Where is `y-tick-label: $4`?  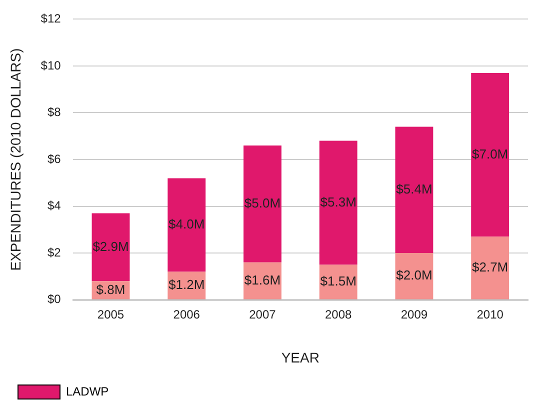 y-tick-label: $4 is located at coordinates (54, 205).